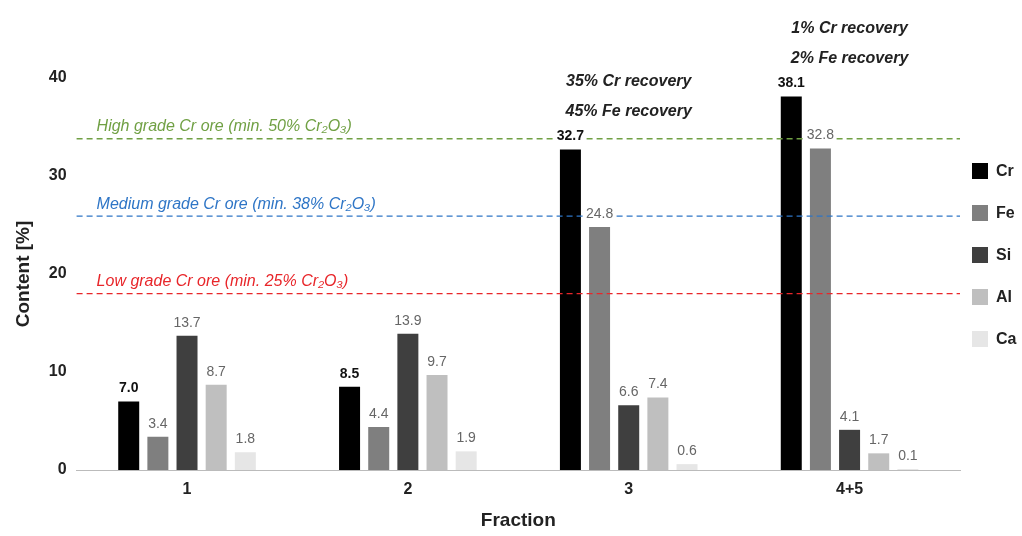  I want to click on x-tick-label: 1, so click(187, 489).